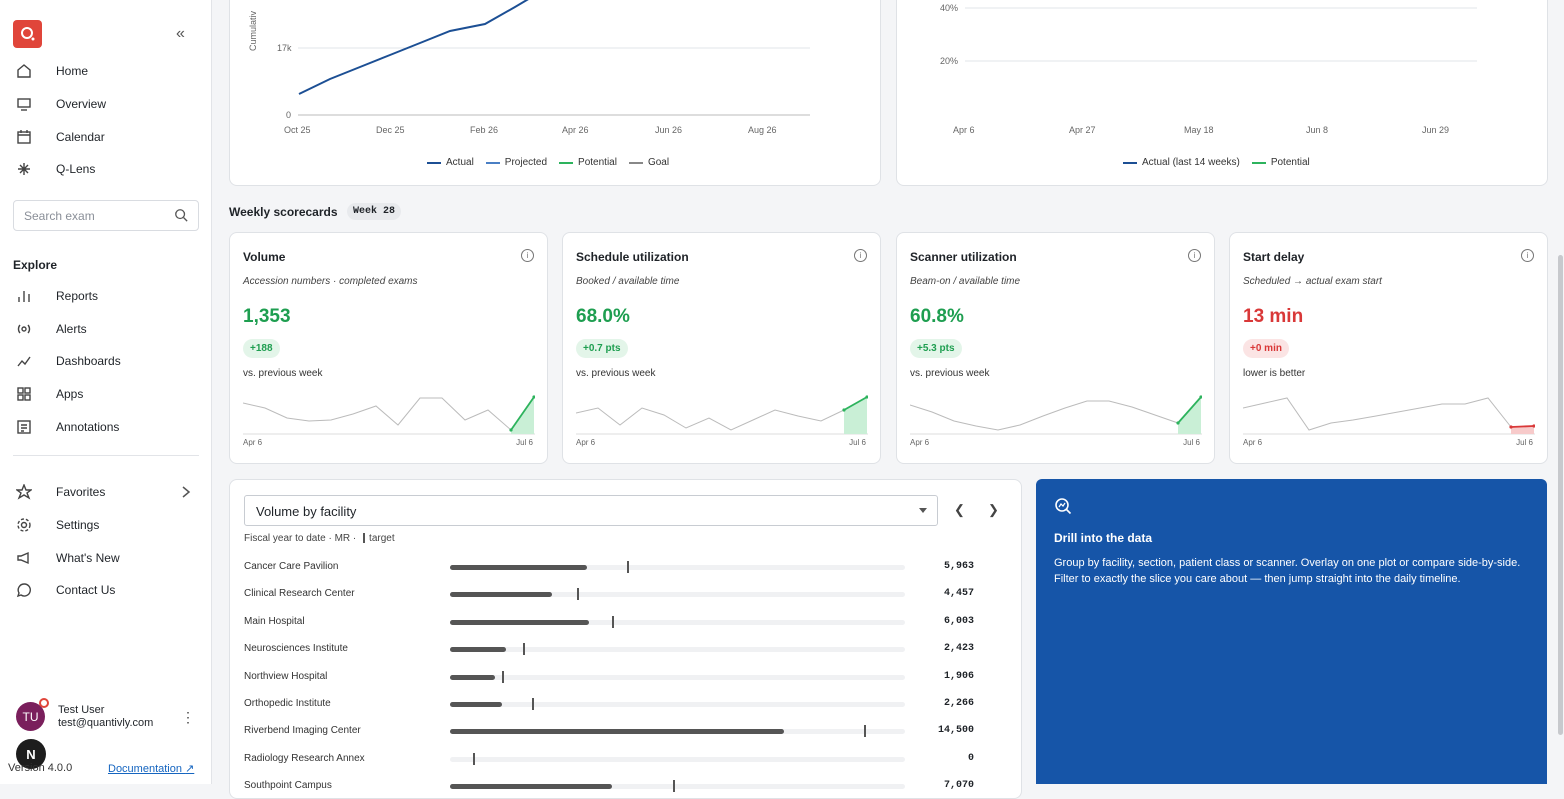  I want to click on documentation-link: Documentation ↗, so click(151, 768).